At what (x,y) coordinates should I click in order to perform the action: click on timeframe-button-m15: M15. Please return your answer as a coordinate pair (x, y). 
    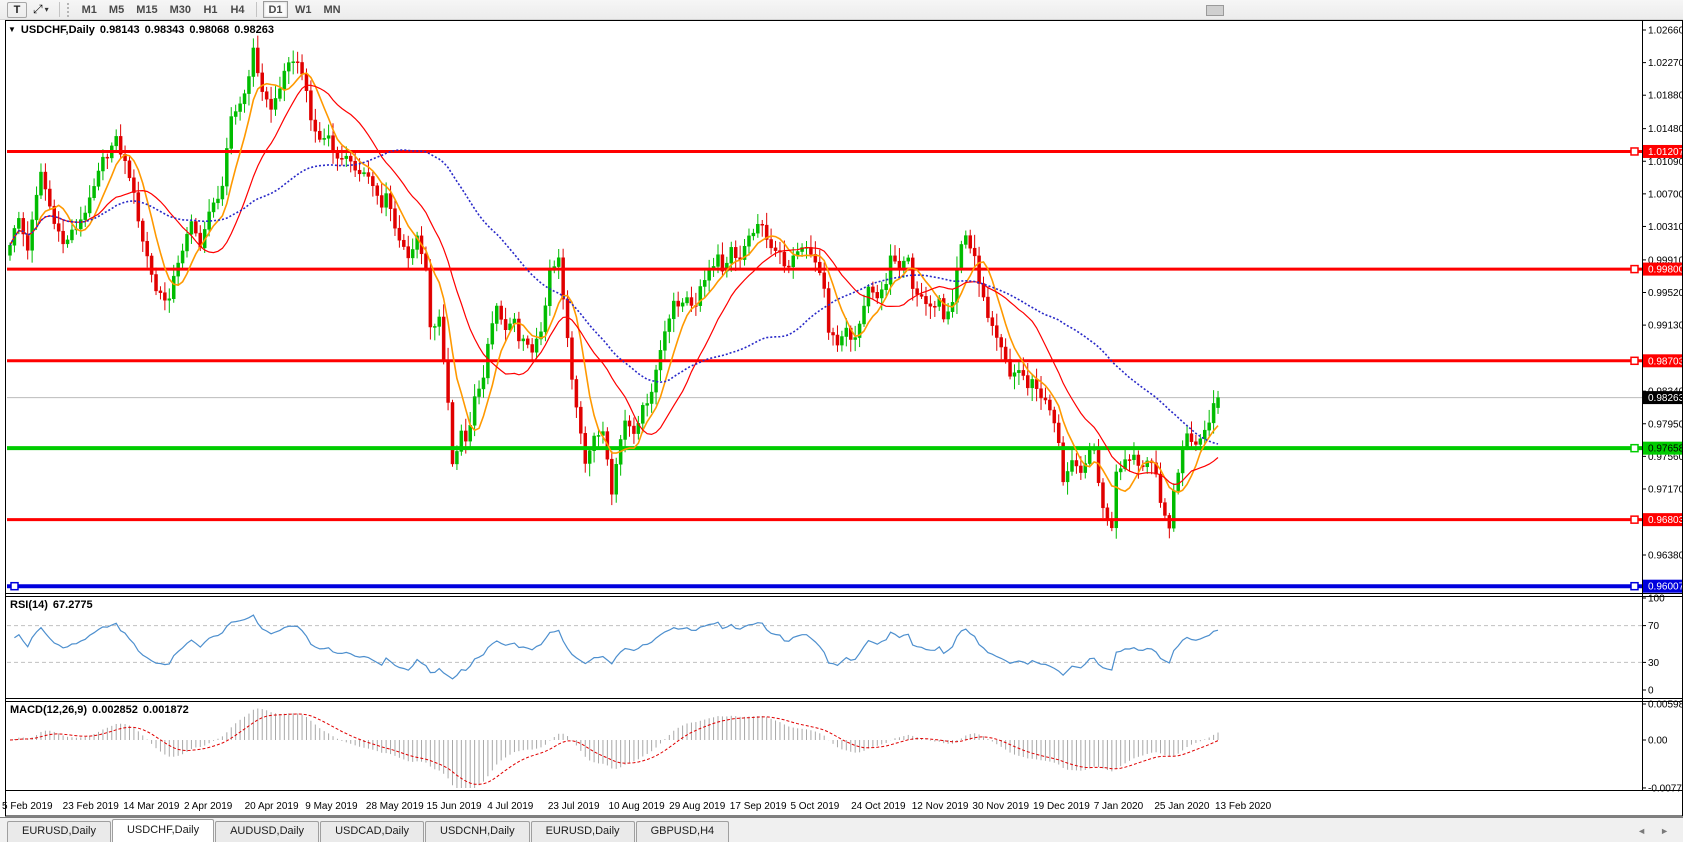
    Looking at the image, I should click on (146, 9).